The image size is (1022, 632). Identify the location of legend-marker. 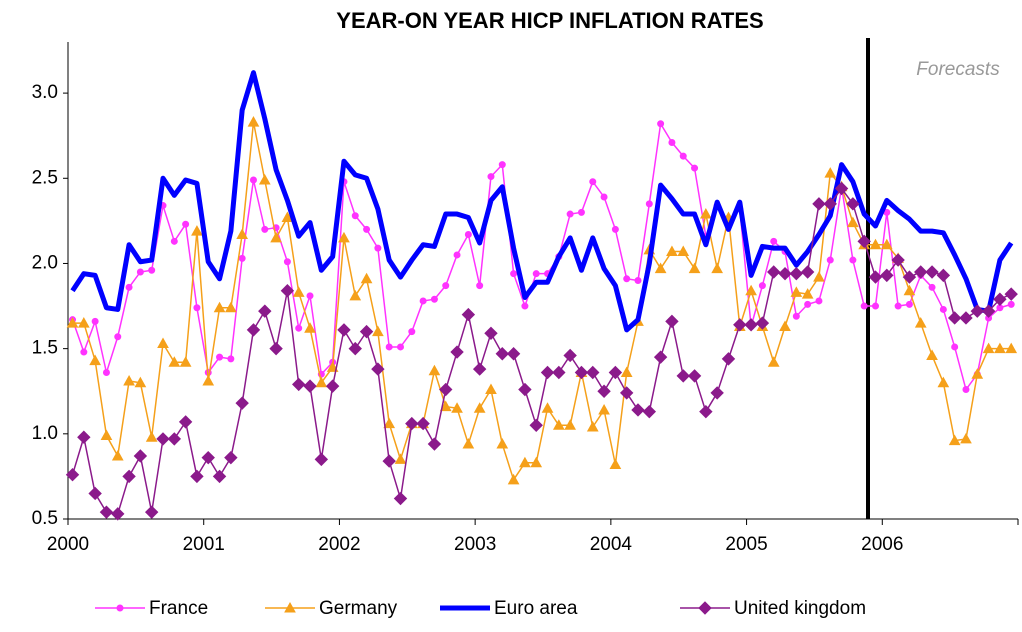
(120, 608).